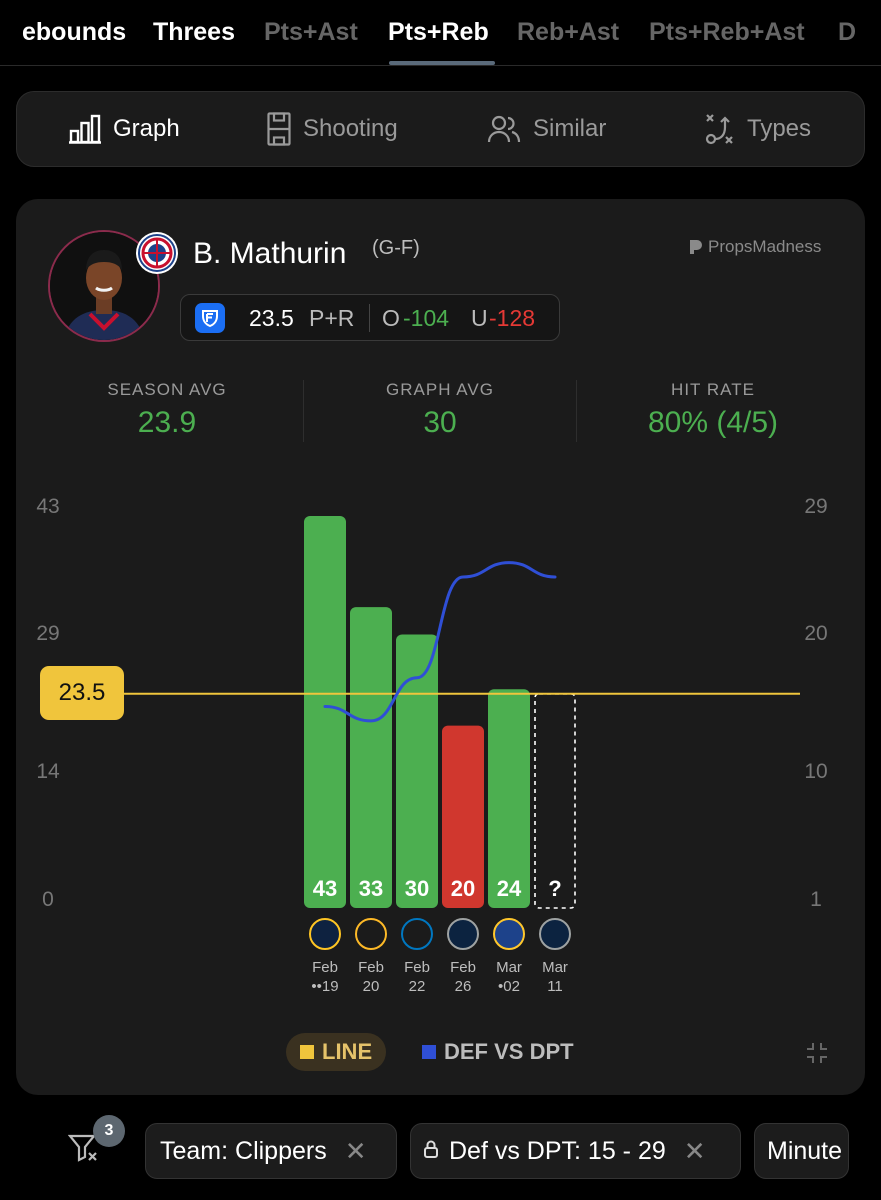 The height and width of the screenshot is (1200, 881). I want to click on view-tab-label: Shooting, so click(350, 128).